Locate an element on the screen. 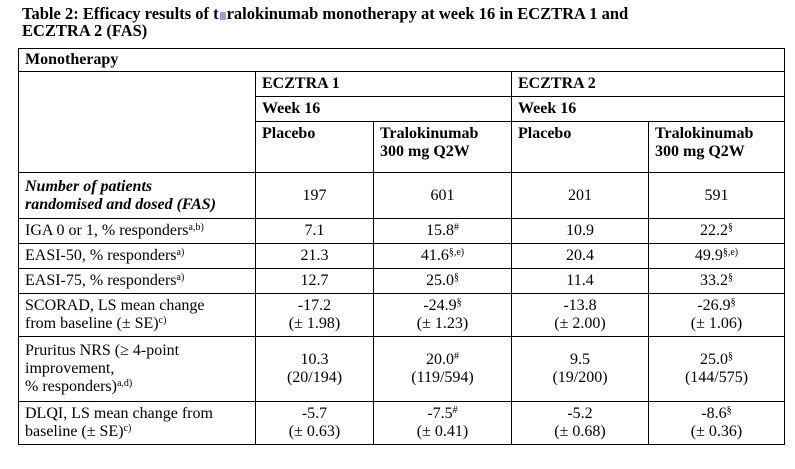  value-cell: 25.0§ (144/575) is located at coordinates (716, 369).